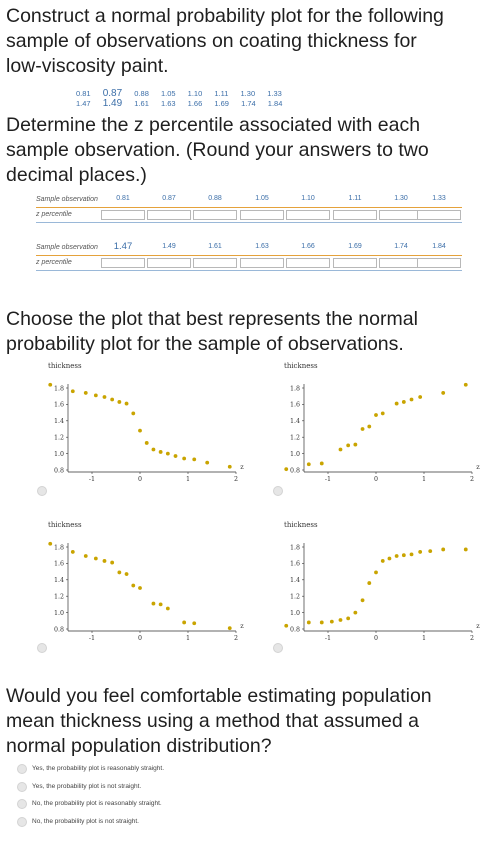 This screenshot has height=865, width=486. I want to click on question-4-line-3: normal population distribution?, so click(139, 746).